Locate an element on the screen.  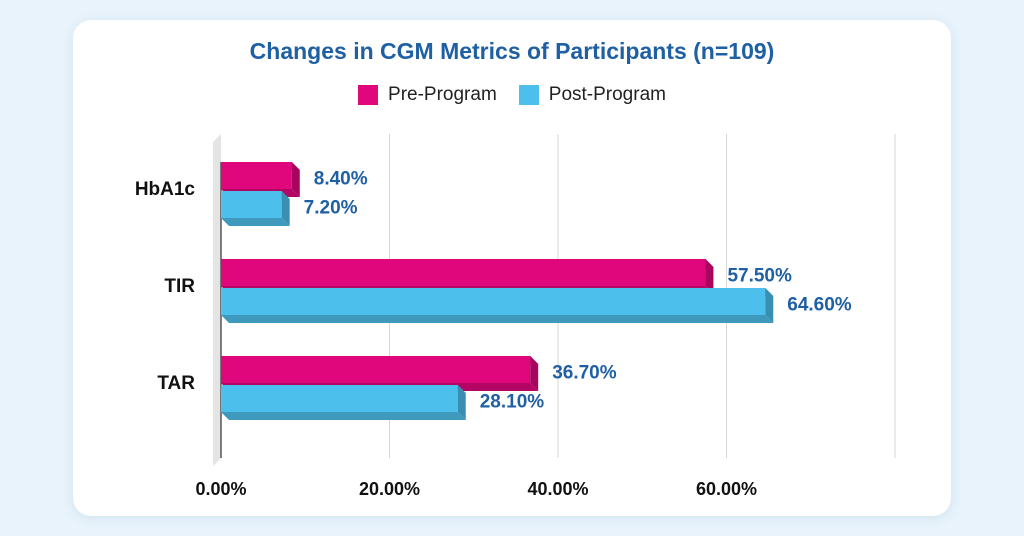
legend-label-post-program: Post-Program is located at coordinates (607, 94).